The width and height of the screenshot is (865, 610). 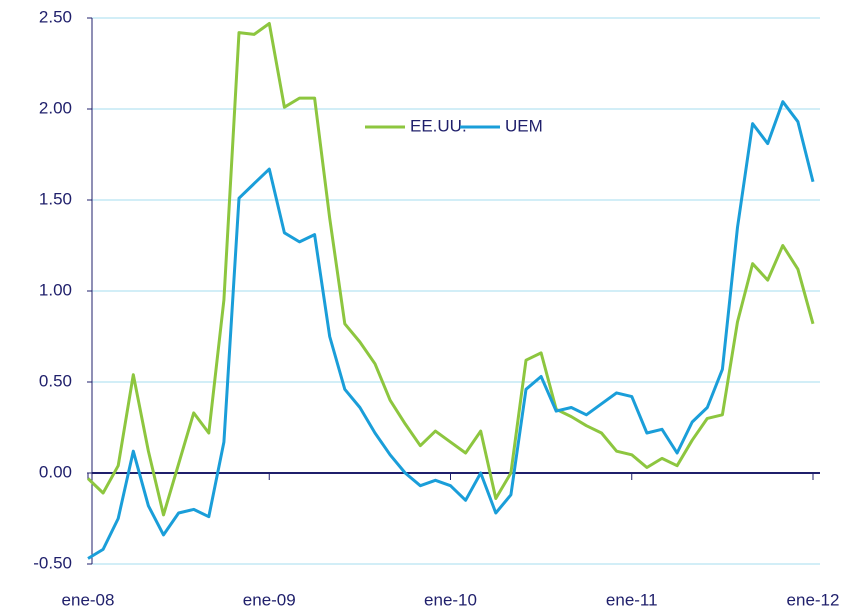 What do you see at coordinates (813, 599) in the screenshot?
I see `x-tick-label: ene-12` at bounding box center [813, 599].